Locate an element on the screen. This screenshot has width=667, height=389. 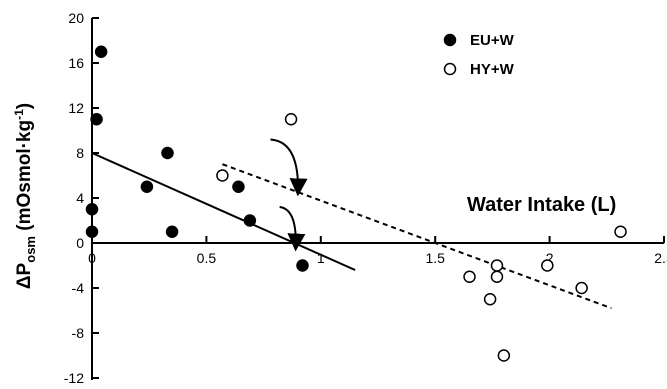
y-tick-label: 8 is located at coordinates (80, 153).